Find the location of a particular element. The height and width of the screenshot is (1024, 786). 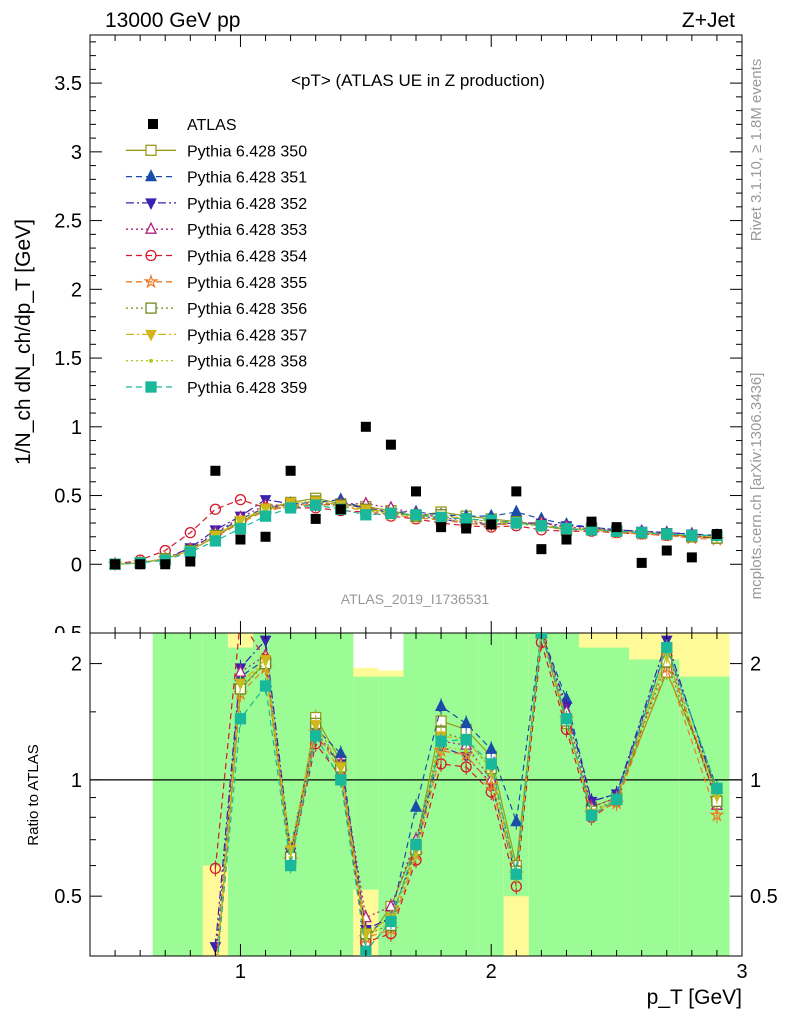

y-tick-label: 2.5 is located at coordinates (68, 222).